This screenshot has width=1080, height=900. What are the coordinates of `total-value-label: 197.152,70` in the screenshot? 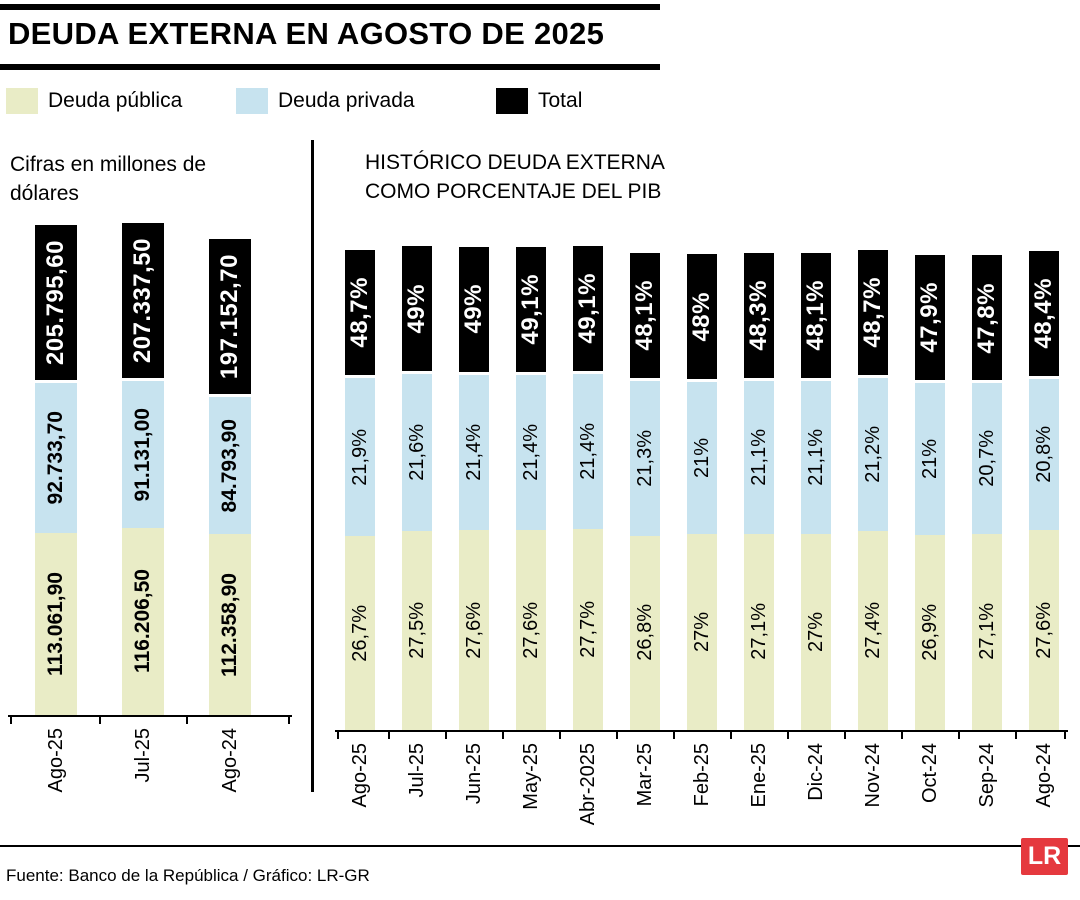 It's located at (230, 317).